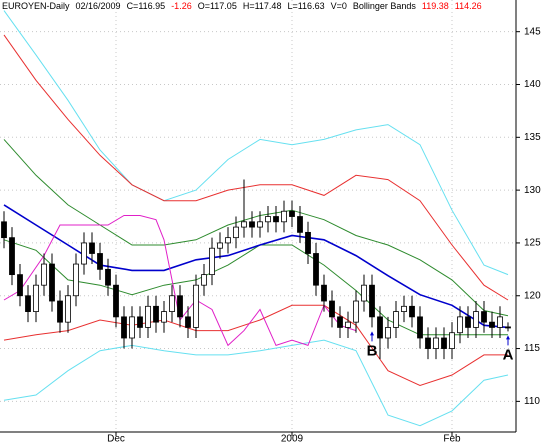 This screenshot has height=446, width=553. I want to click on y-tick-label: 130, so click(532, 190).